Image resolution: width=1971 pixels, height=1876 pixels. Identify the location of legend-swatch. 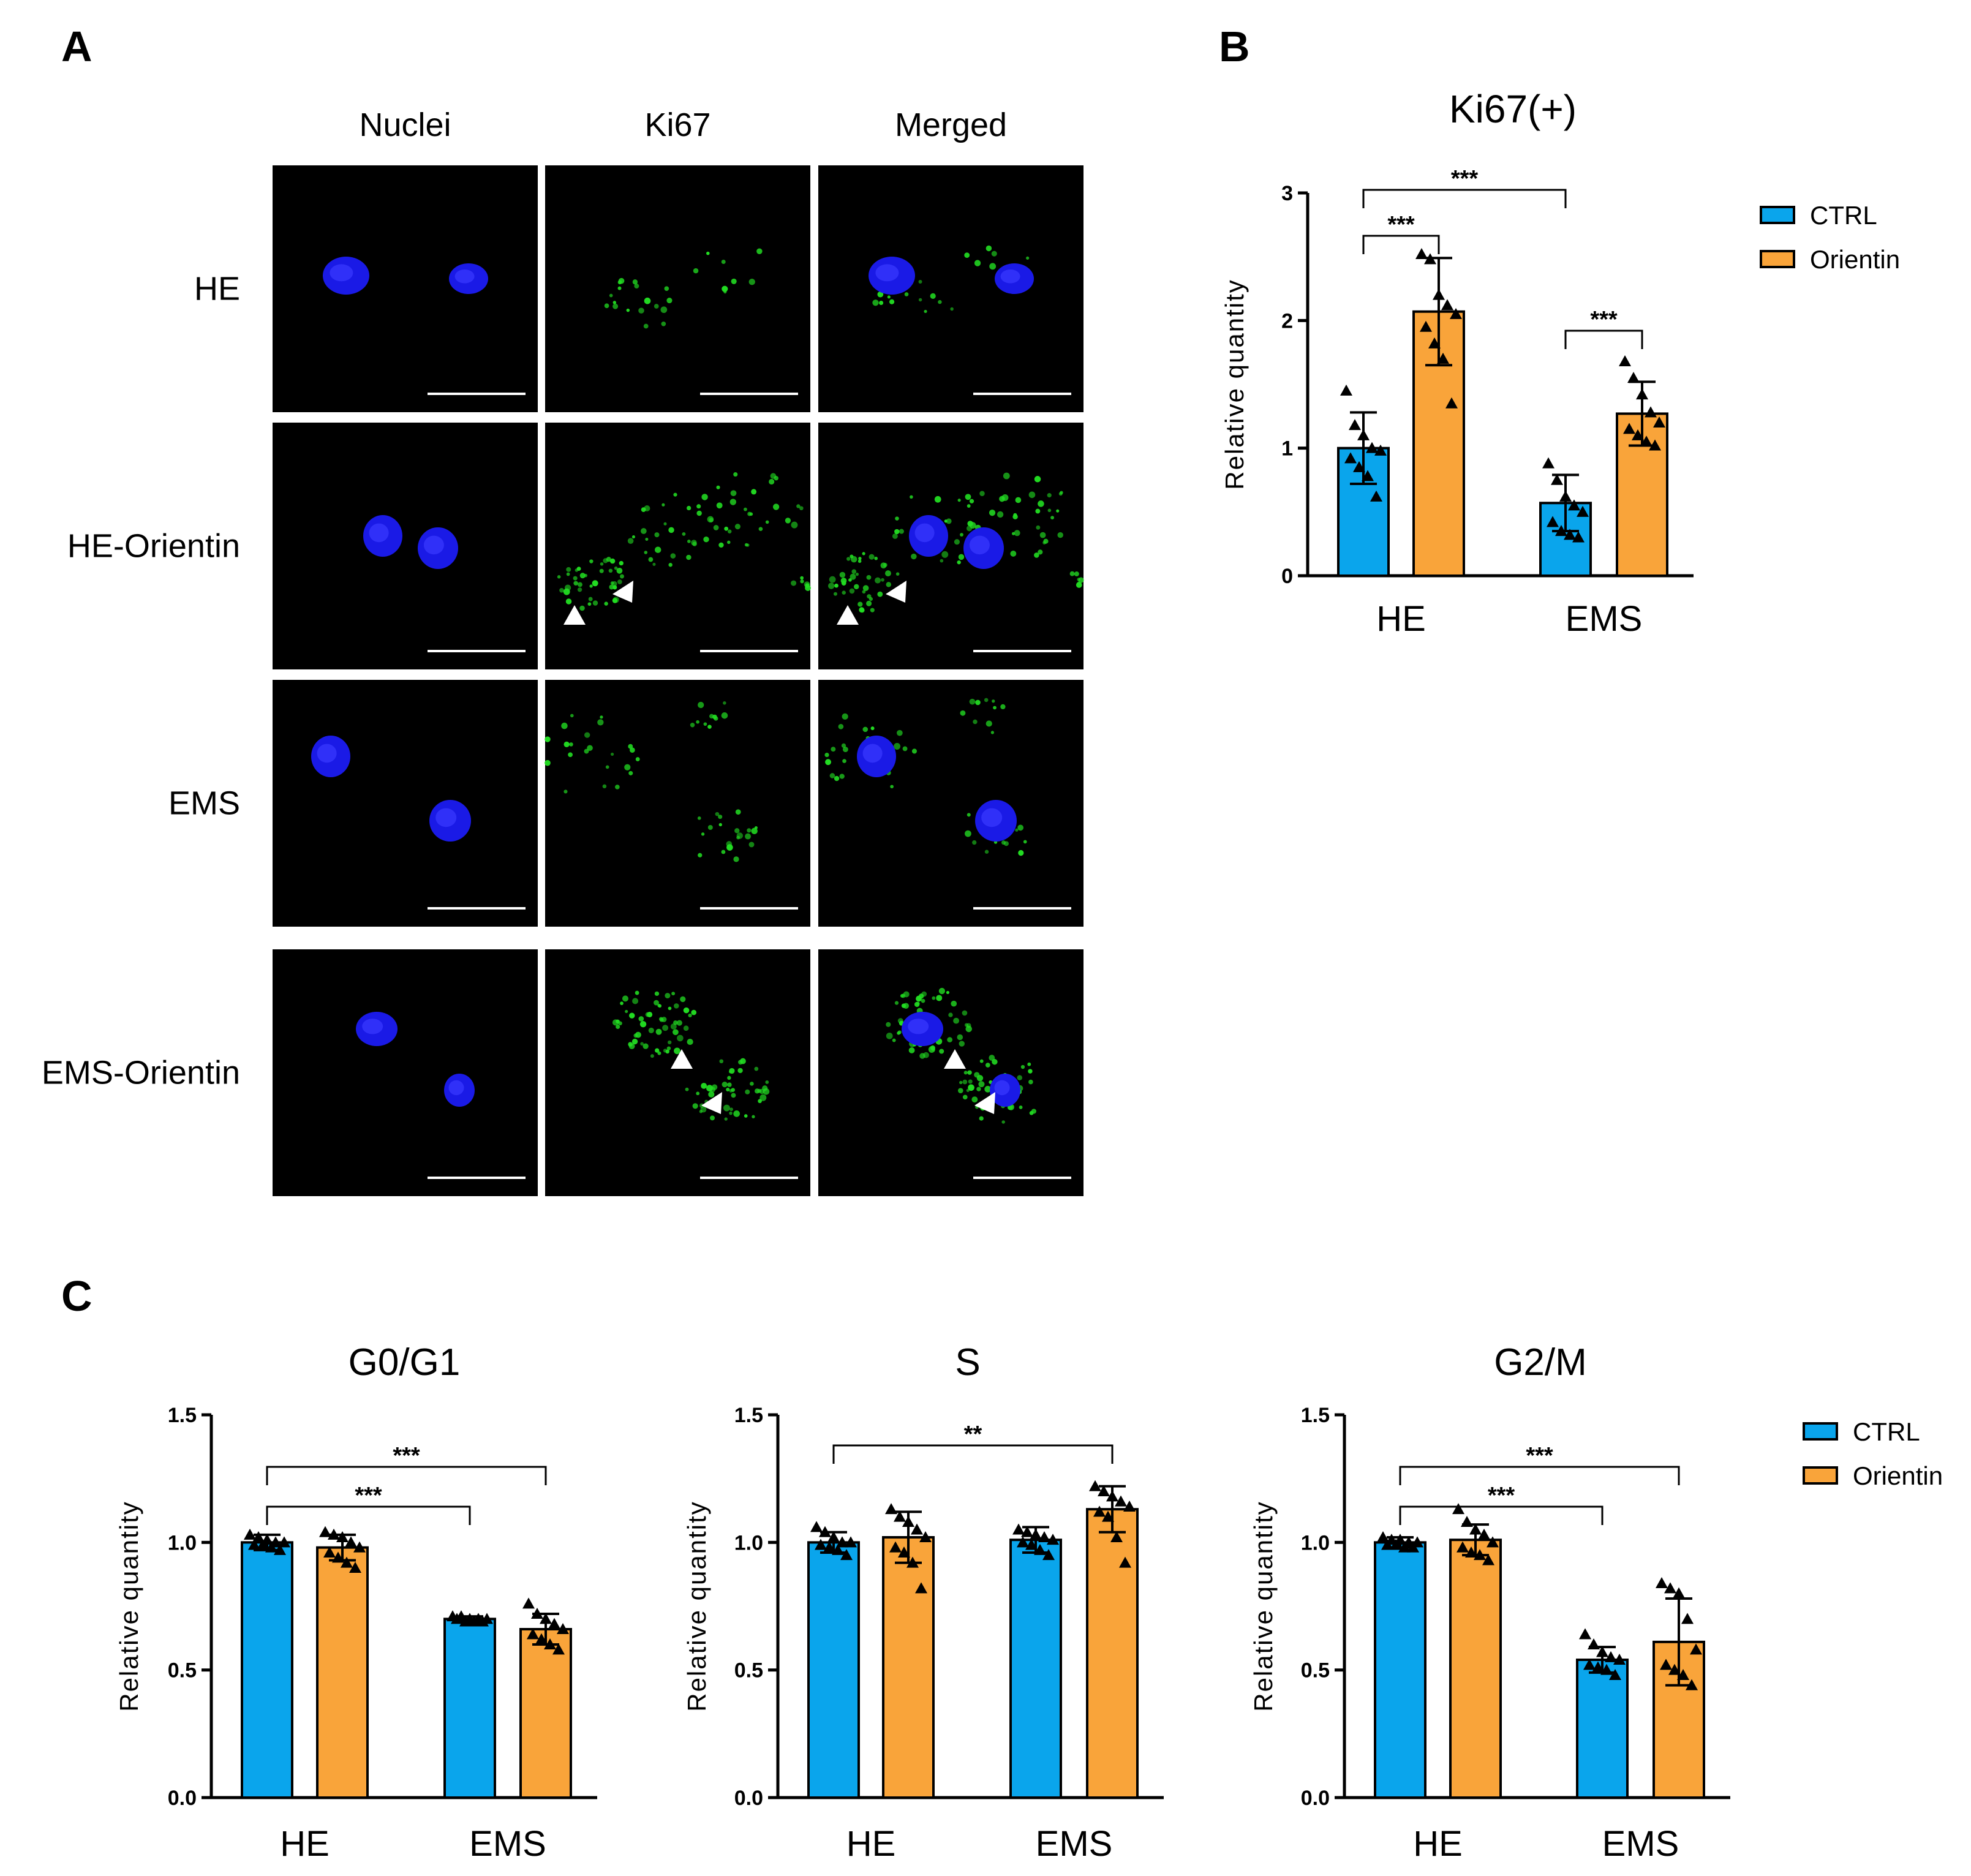
(1820, 1475).